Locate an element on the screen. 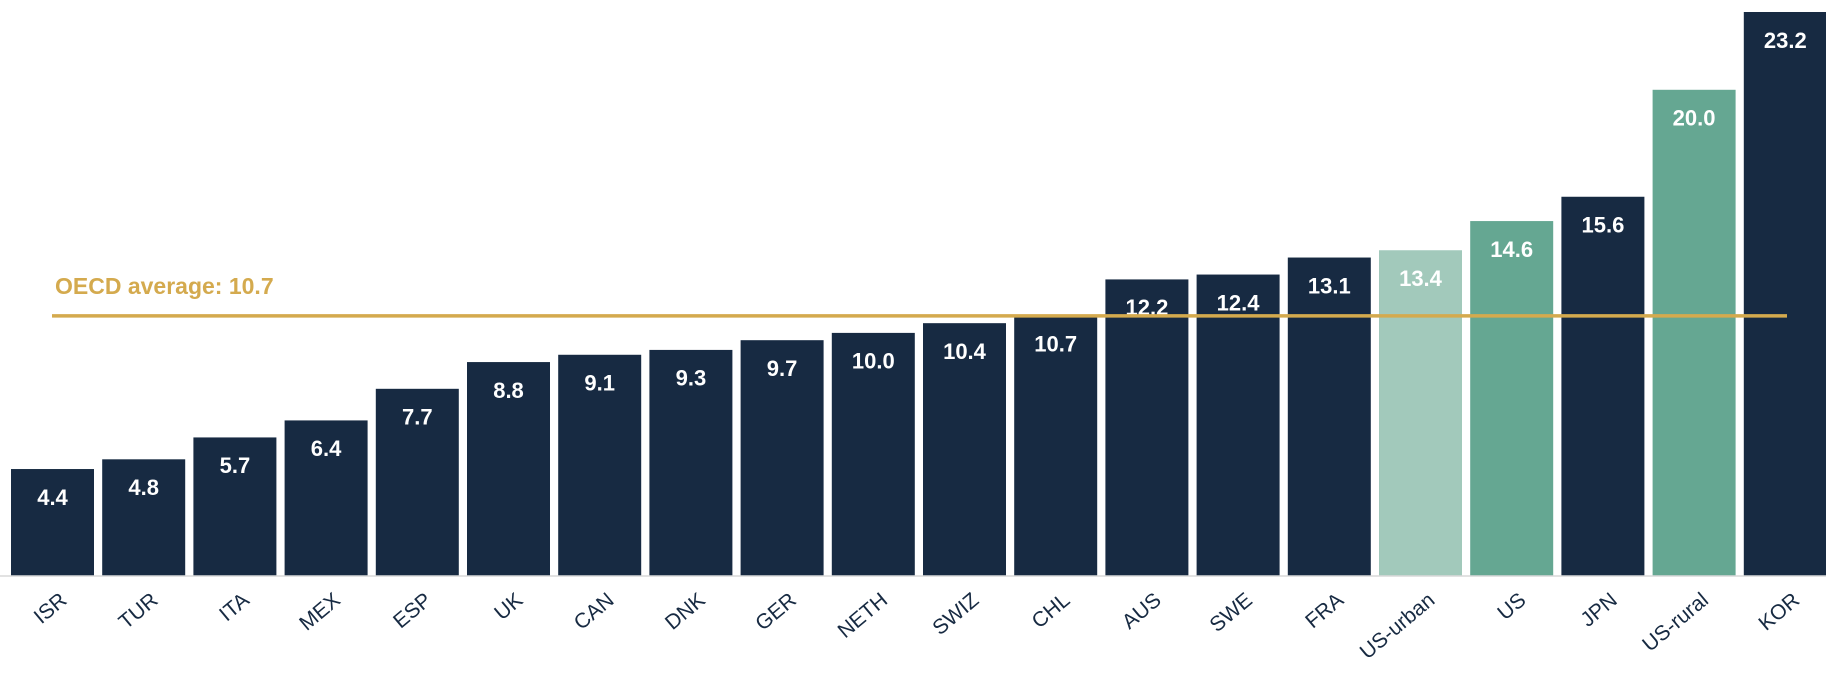  value-label: 9.7 is located at coordinates (782, 368).